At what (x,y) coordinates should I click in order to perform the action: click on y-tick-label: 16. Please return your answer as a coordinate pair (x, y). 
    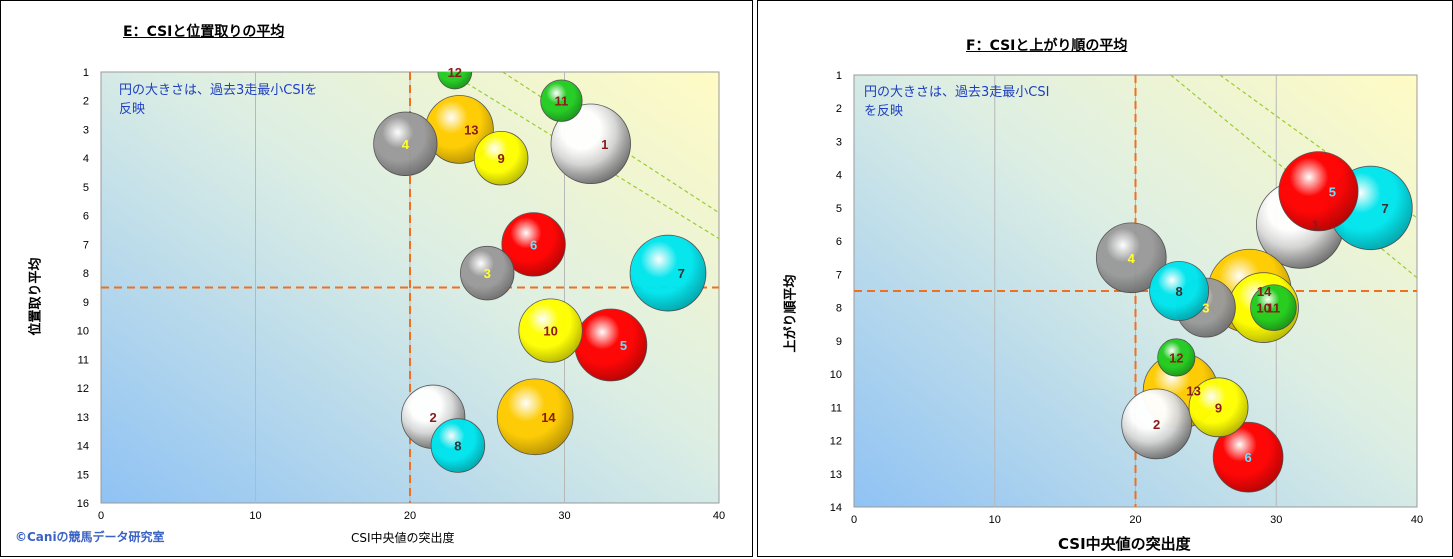
    Looking at the image, I should click on (83, 504).